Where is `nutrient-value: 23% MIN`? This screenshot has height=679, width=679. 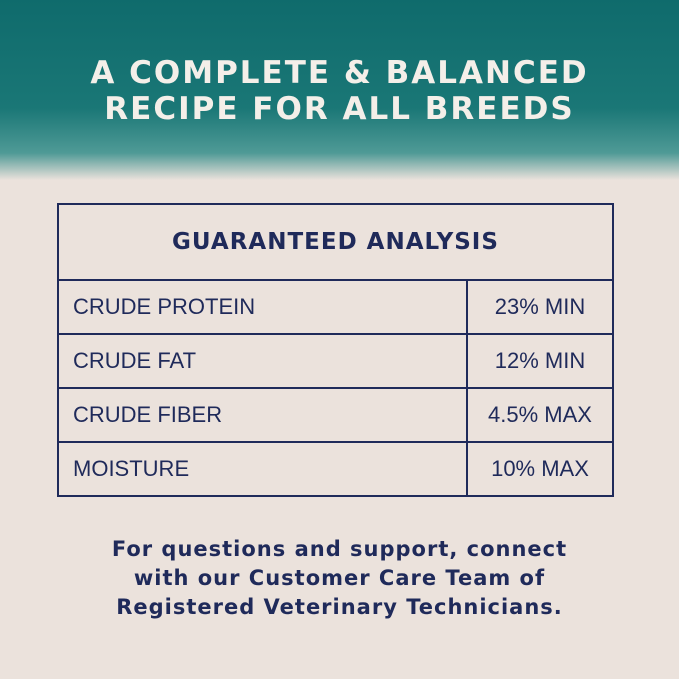 nutrient-value: 23% MIN is located at coordinates (540, 307).